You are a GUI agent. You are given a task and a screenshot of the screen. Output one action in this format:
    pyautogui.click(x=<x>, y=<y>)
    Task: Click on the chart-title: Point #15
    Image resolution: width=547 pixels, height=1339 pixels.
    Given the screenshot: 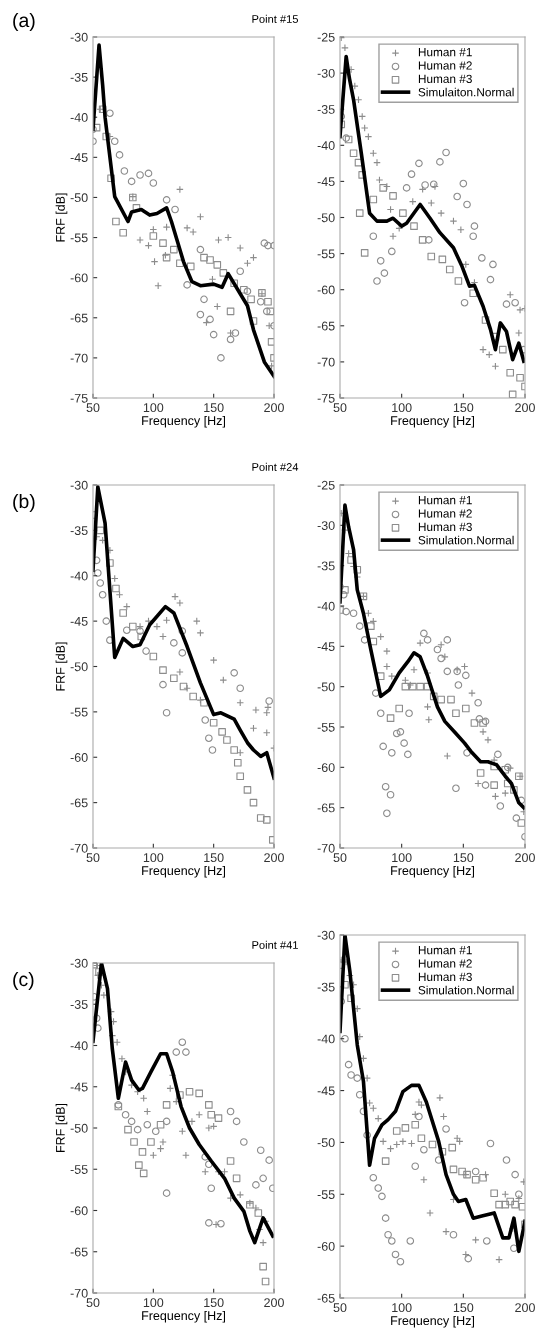 What is the action you would take?
    pyautogui.click(x=275, y=18)
    